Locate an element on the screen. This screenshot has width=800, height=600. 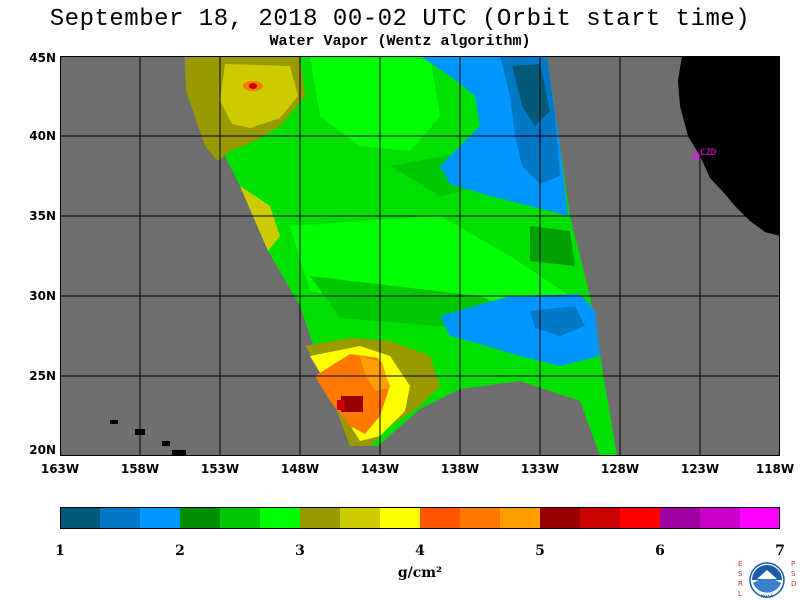
colorbar-tick-label: 3 is located at coordinates (300, 551).